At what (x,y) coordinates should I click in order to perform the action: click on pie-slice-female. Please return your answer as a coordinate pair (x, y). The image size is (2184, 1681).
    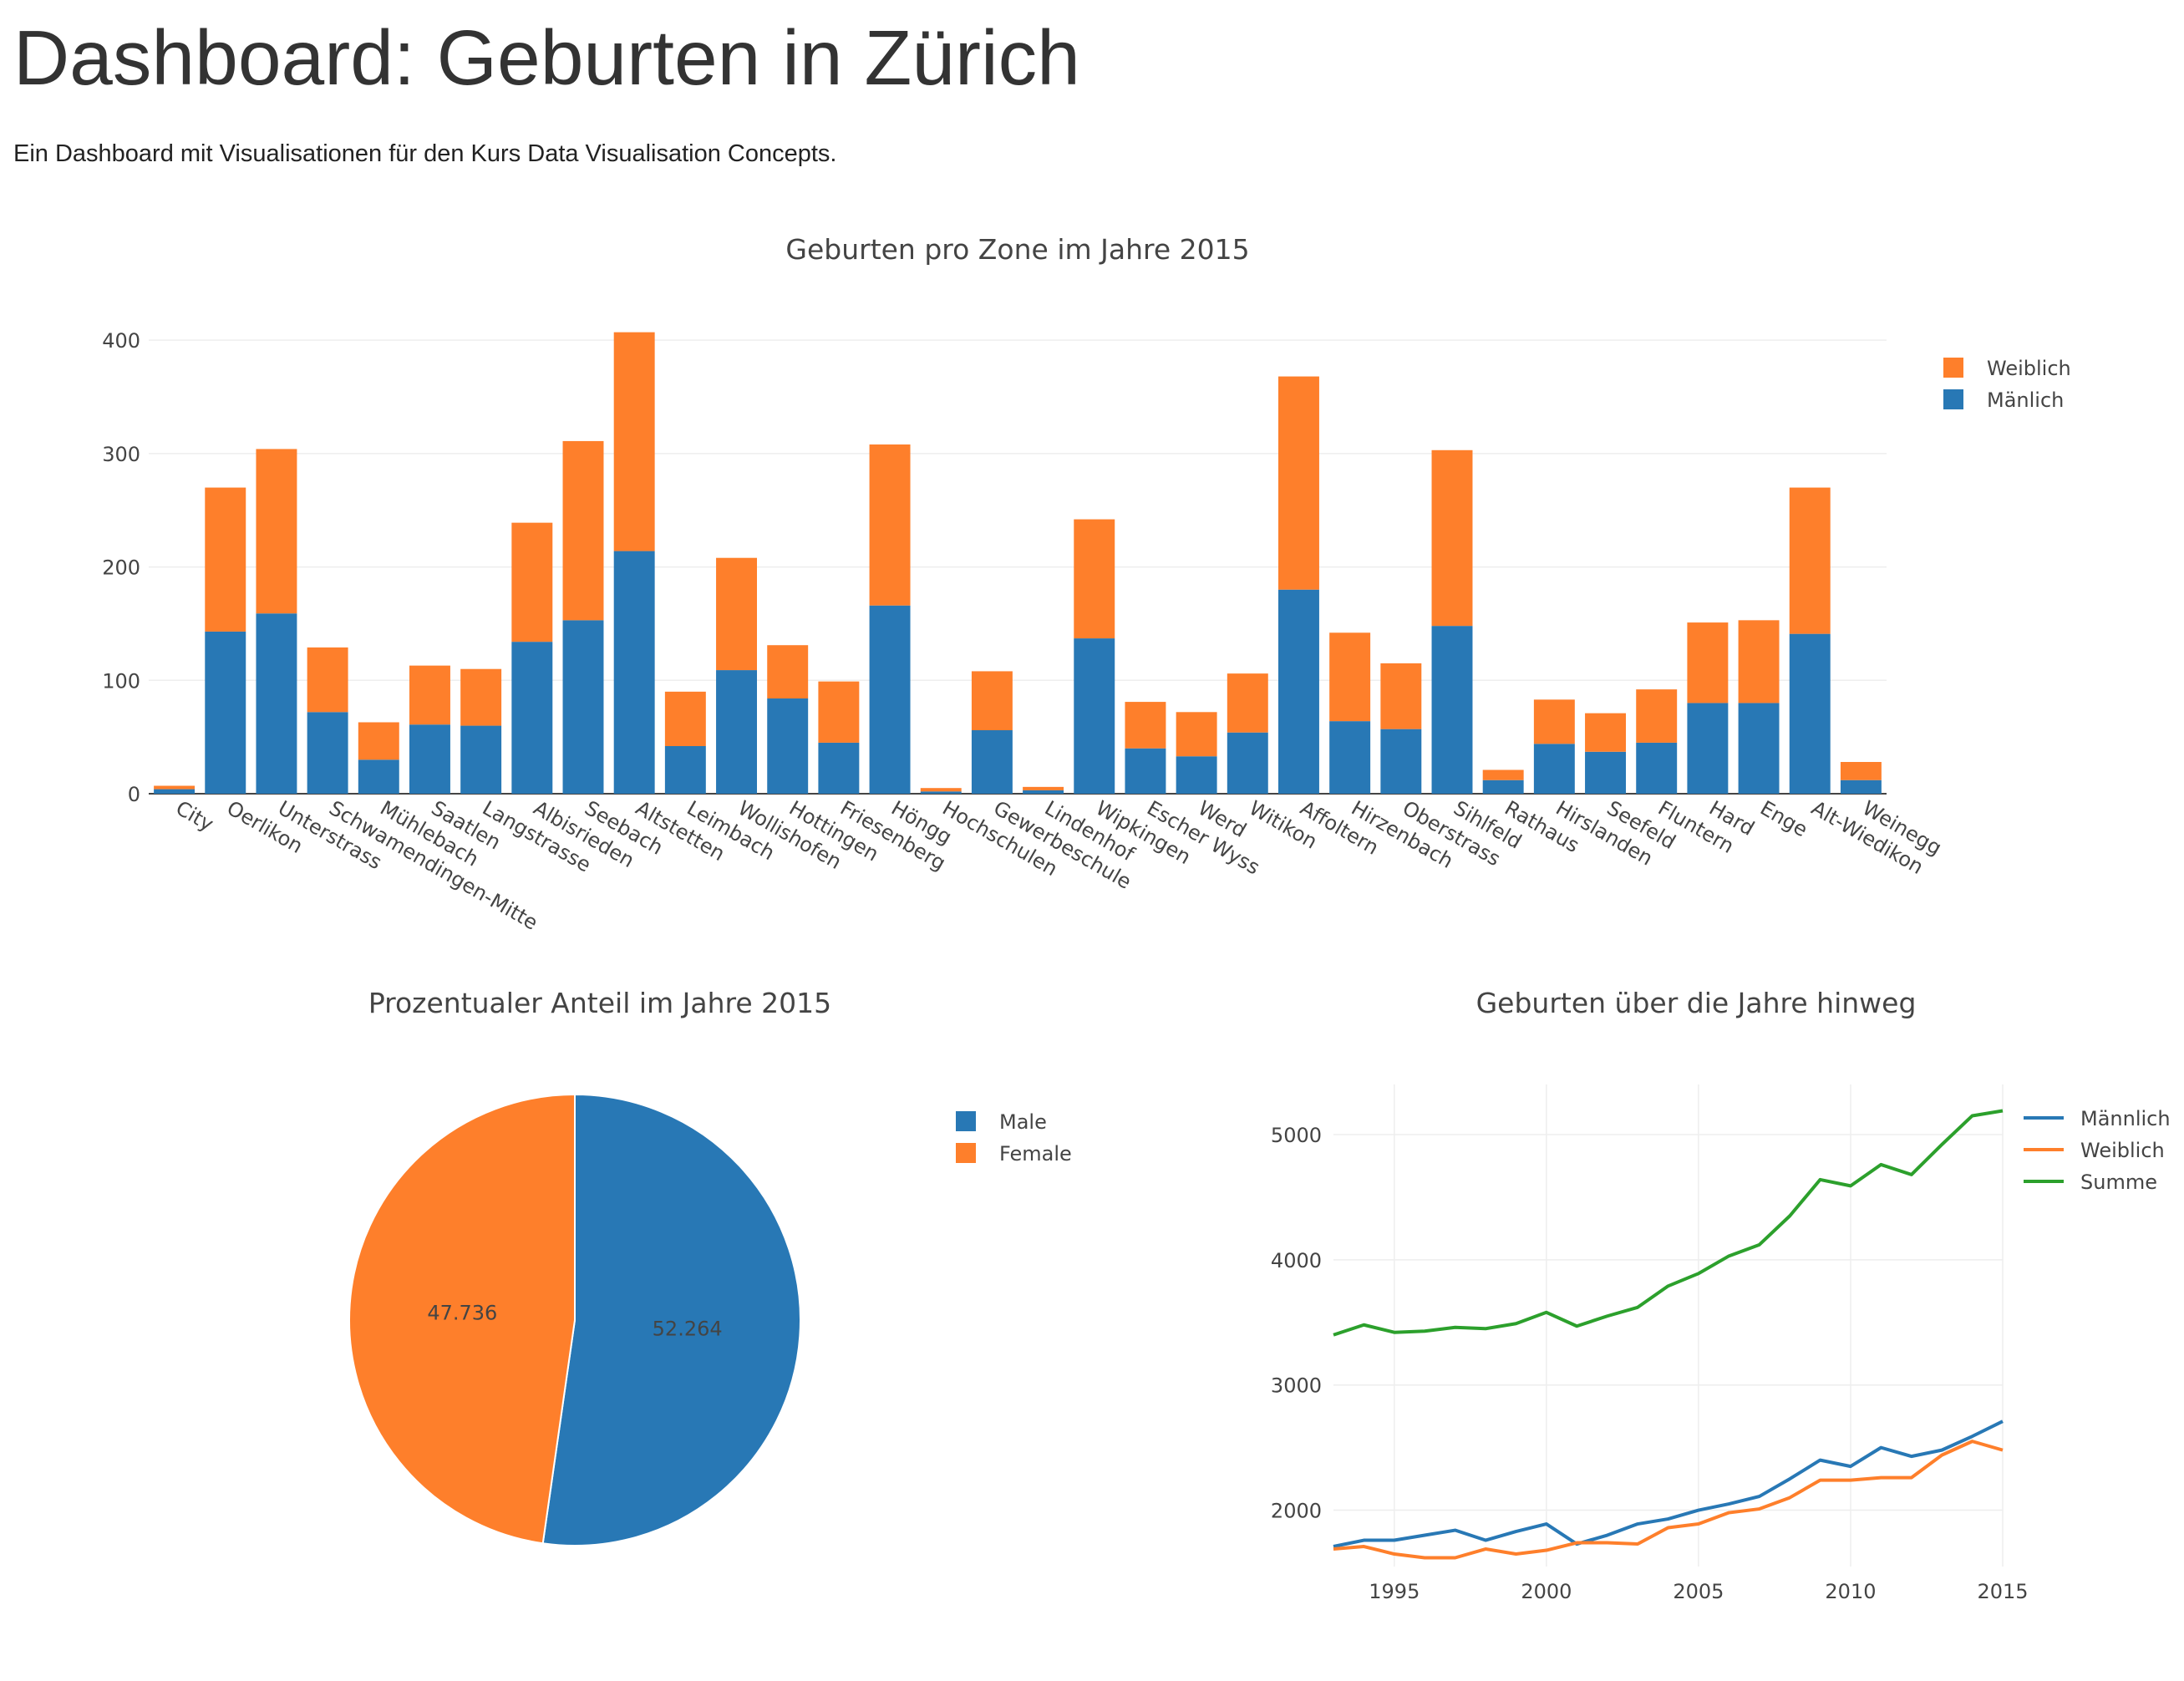
    Looking at the image, I should click on (462, 1319).